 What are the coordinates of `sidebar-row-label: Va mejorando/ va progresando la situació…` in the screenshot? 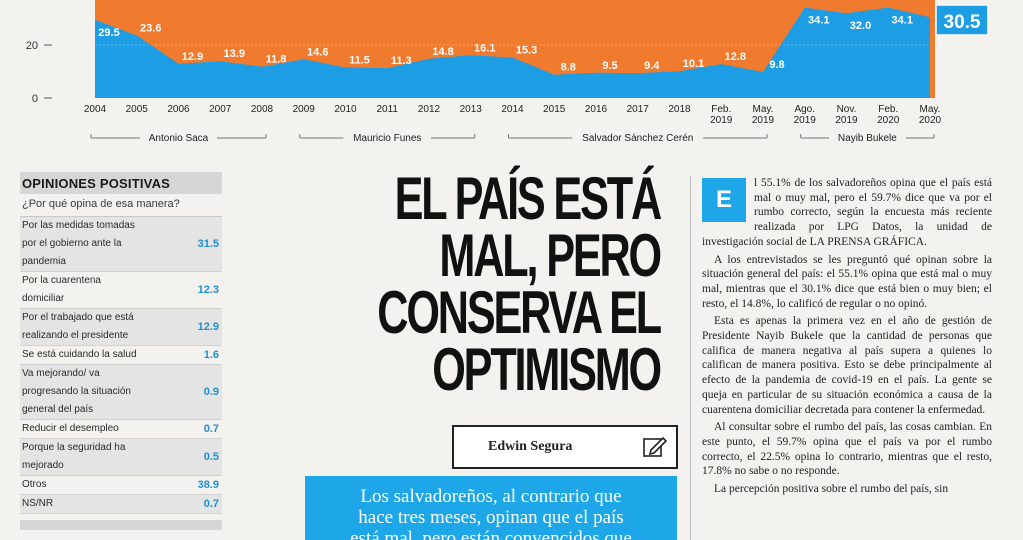 It's located at (76, 391).